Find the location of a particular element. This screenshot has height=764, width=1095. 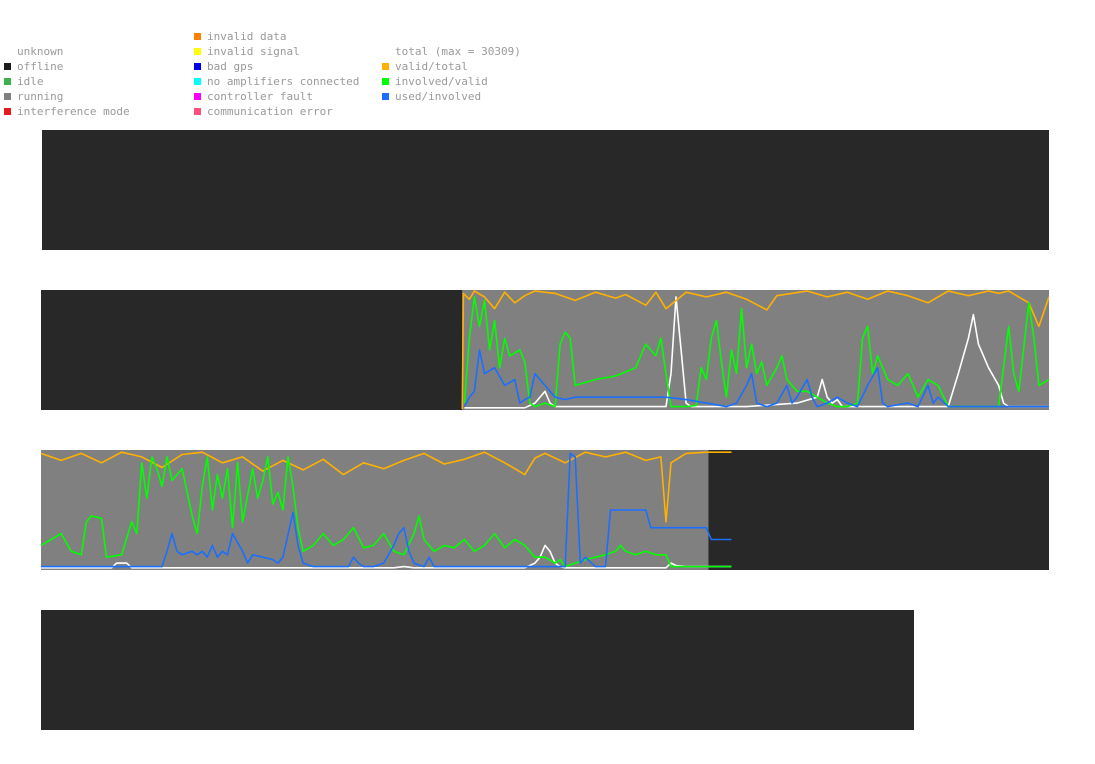

series-line-valid-total is located at coordinates (755, 350).